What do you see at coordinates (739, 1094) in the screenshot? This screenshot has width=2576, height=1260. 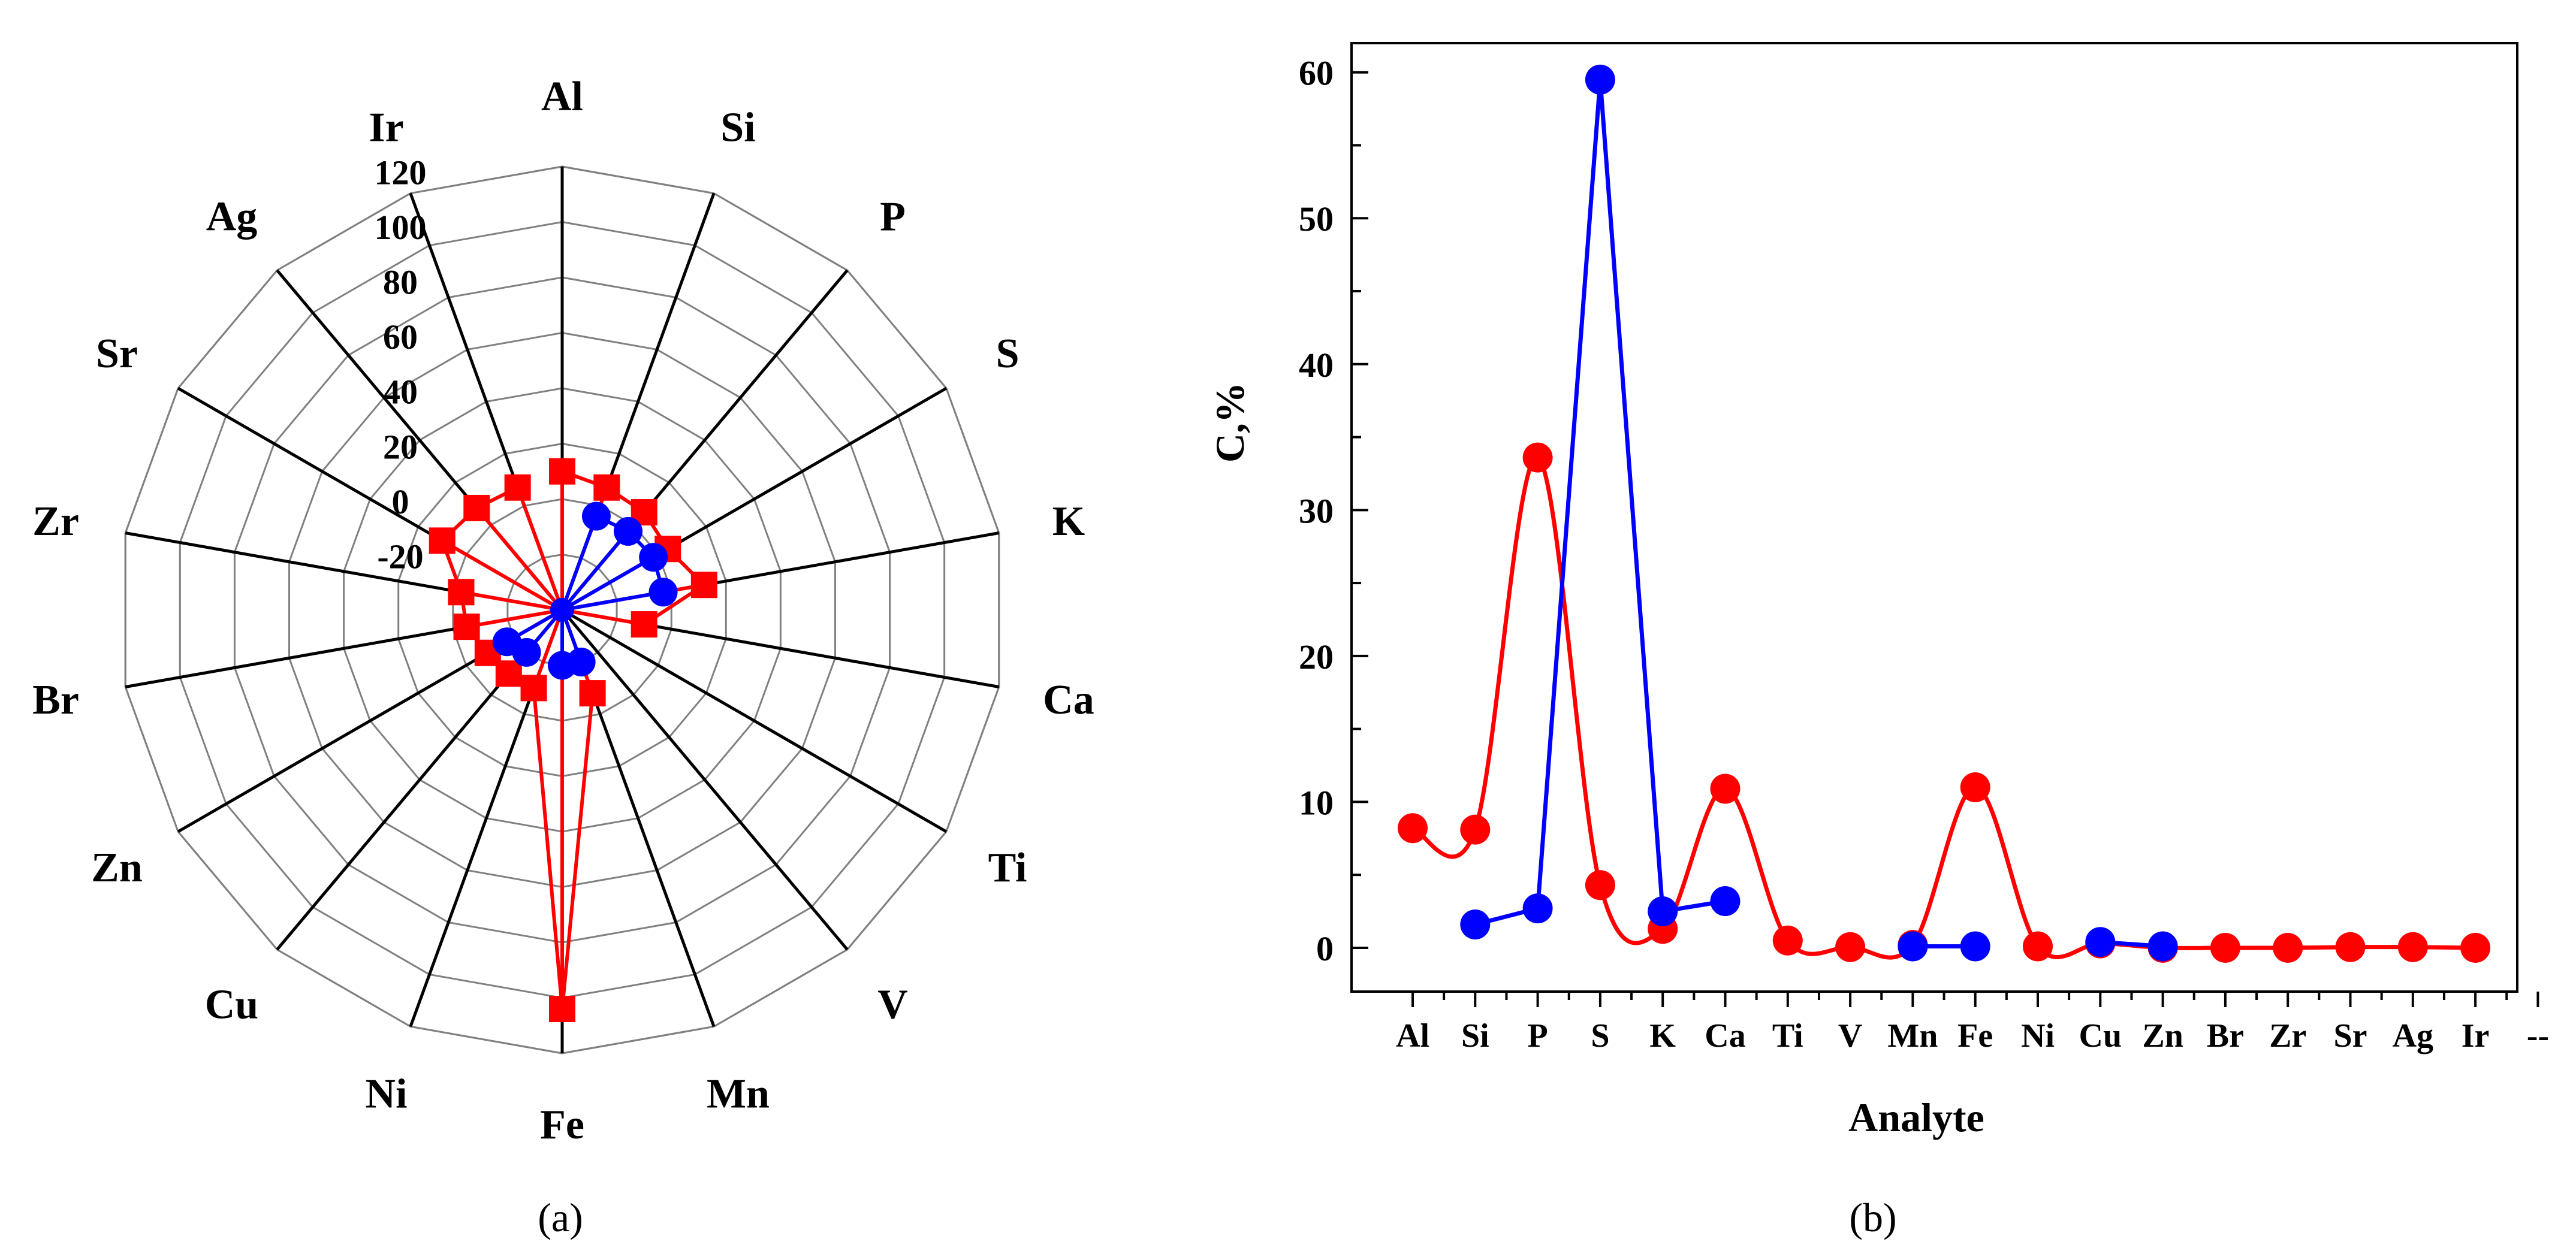 I see `radar-category-label: Mn` at bounding box center [739, 1094].